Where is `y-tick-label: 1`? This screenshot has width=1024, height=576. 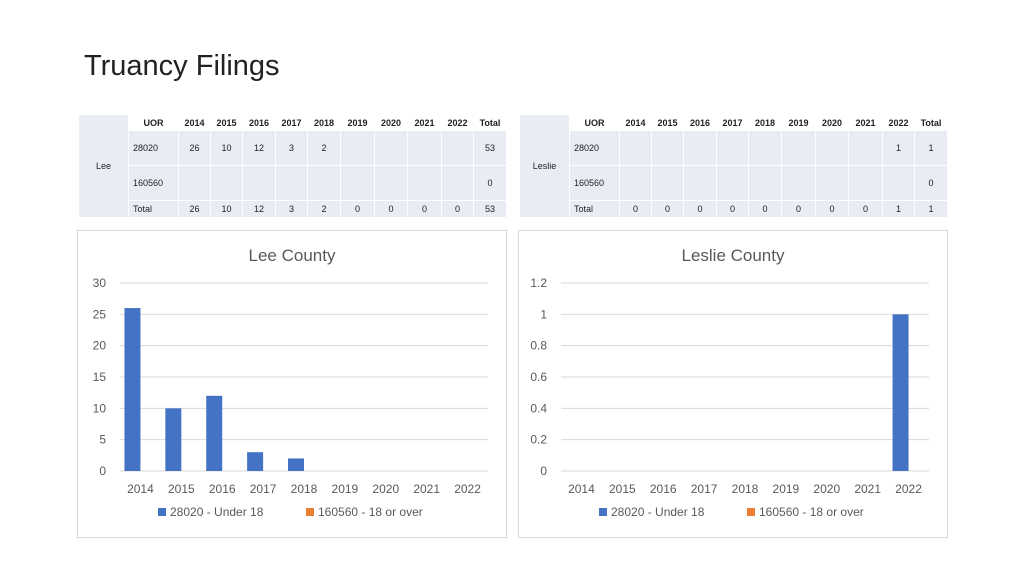 y-tick-label: 1 is located at coordinates (543, 314).